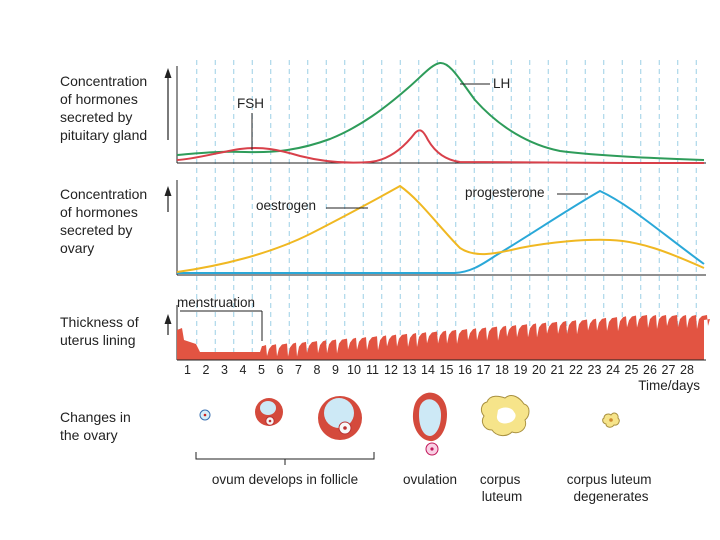 The width and height of the screenshot is (720, 540). I want to click on day-tick-label: 23, so click(595, 370).